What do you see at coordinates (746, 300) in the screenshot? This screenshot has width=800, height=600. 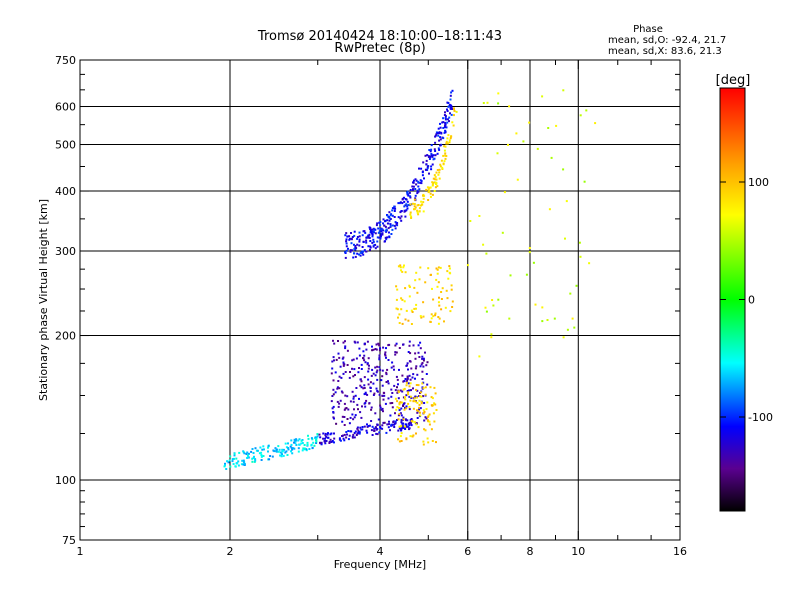 I see `colorbar-ticks: 100 0 -100` at bounding box center [746, 300].